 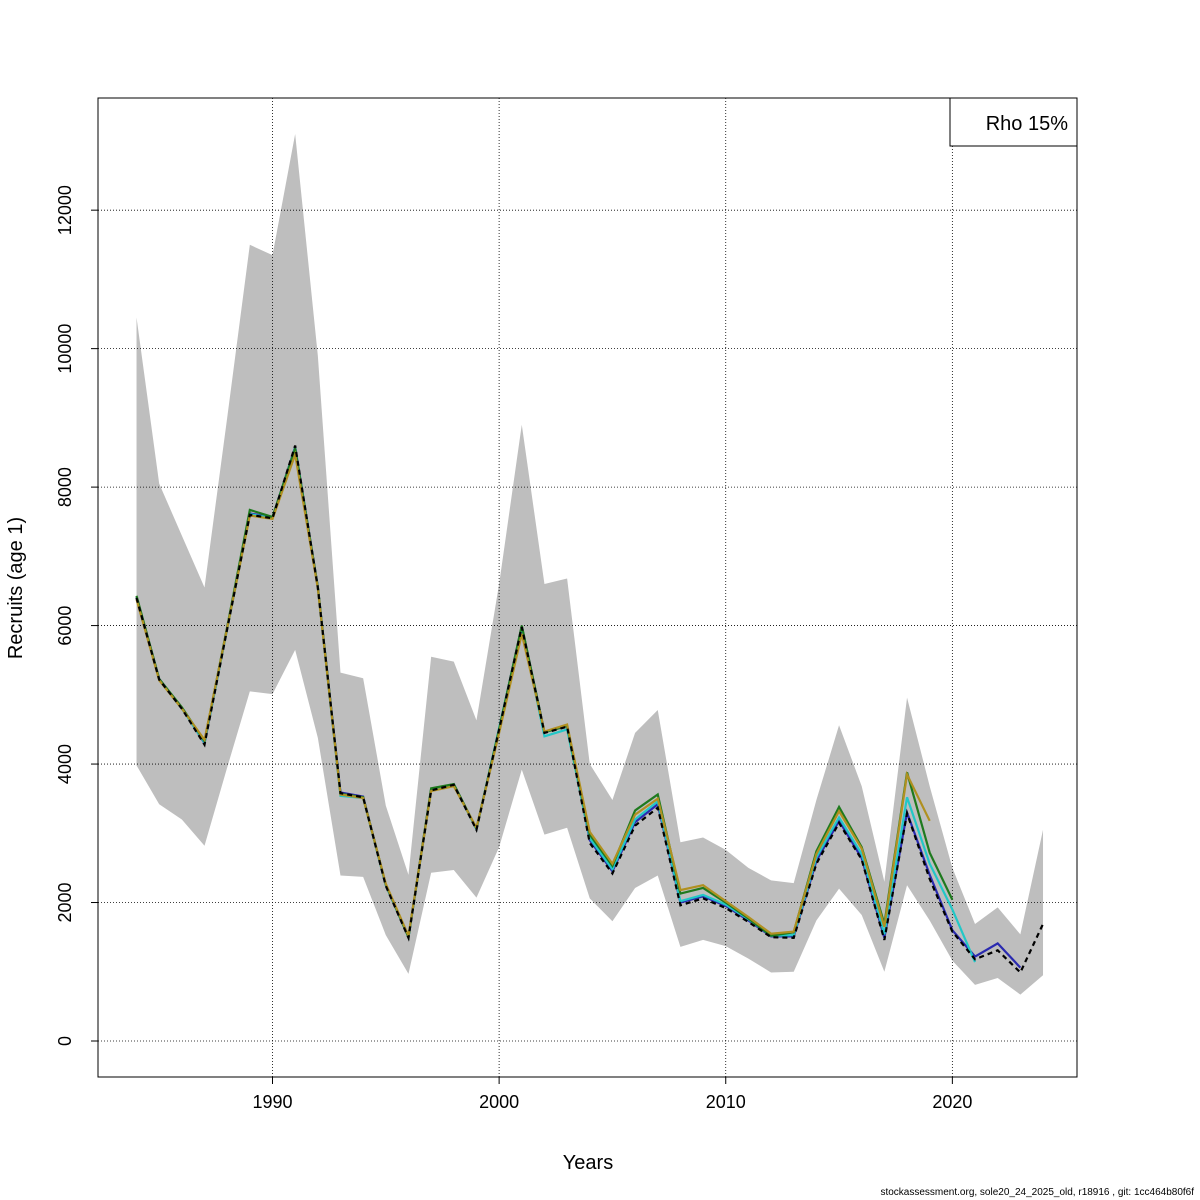 What do you see at coordinates (16, 588) in the screenshot?
I see `y-axis-title: Recruits (age 1)` at bounding box center [16, 588].